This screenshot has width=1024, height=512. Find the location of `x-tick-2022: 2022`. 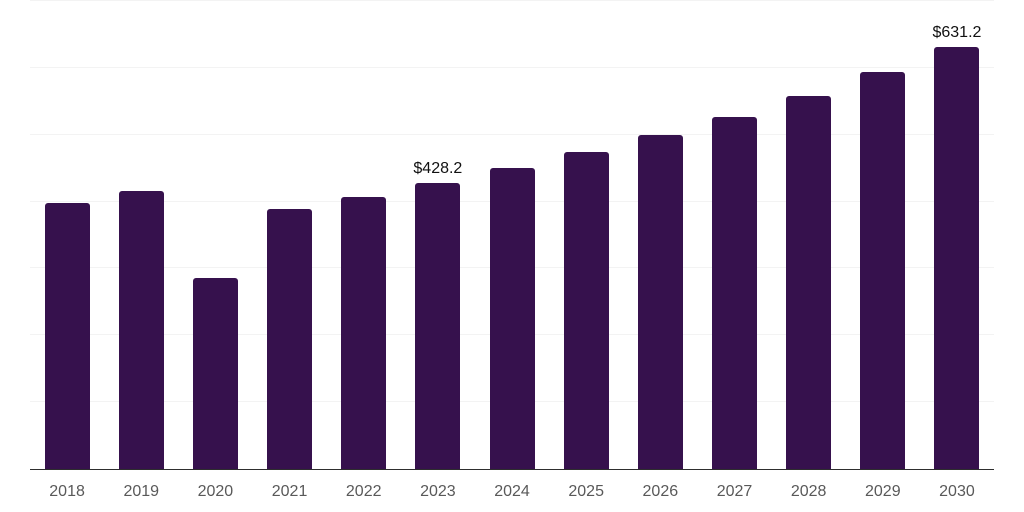

x-tick-2022: 2022 is located at coordinates (363, 491).